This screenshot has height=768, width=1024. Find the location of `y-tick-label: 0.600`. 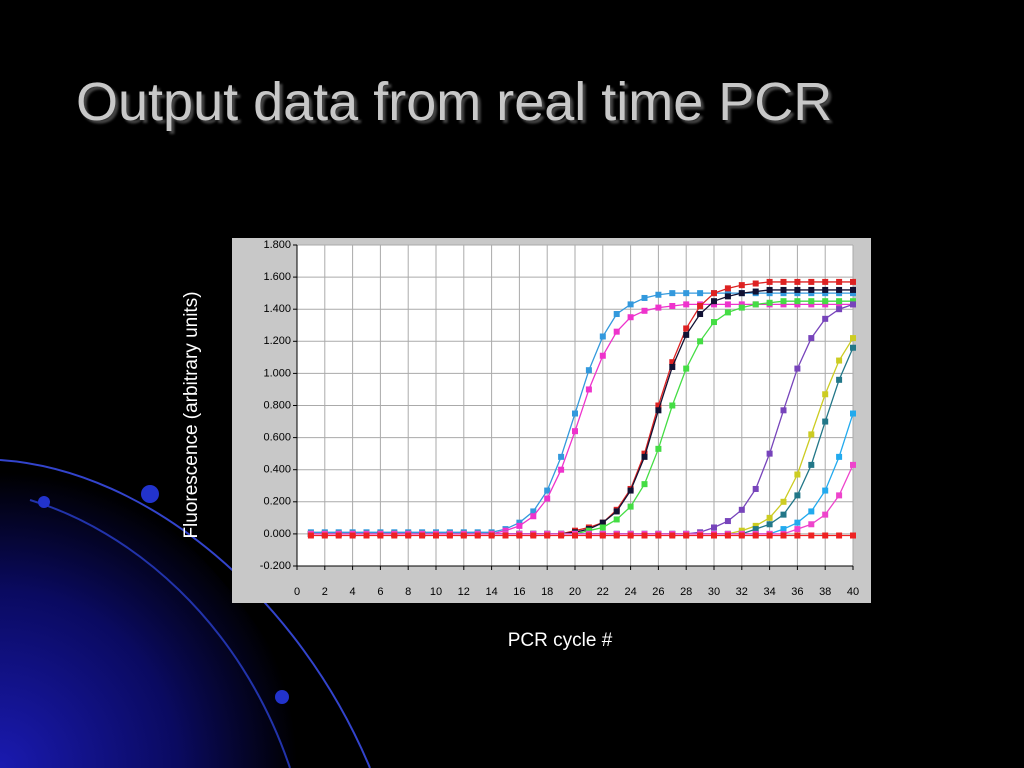

y-tick-label: 0.600 is located at coordinates (277, 438).